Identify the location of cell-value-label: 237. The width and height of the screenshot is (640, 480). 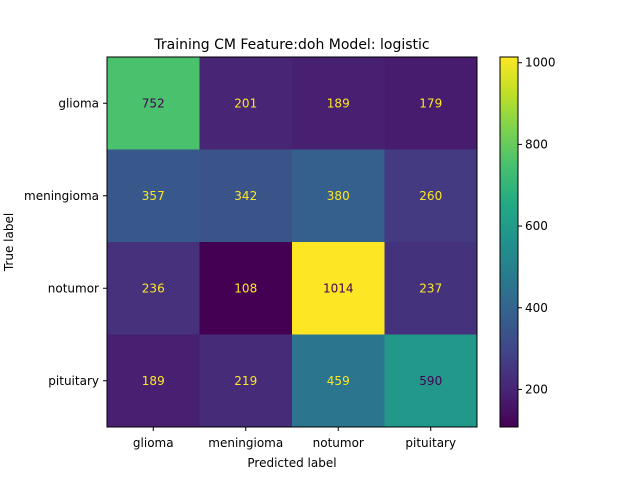
(430, 288).